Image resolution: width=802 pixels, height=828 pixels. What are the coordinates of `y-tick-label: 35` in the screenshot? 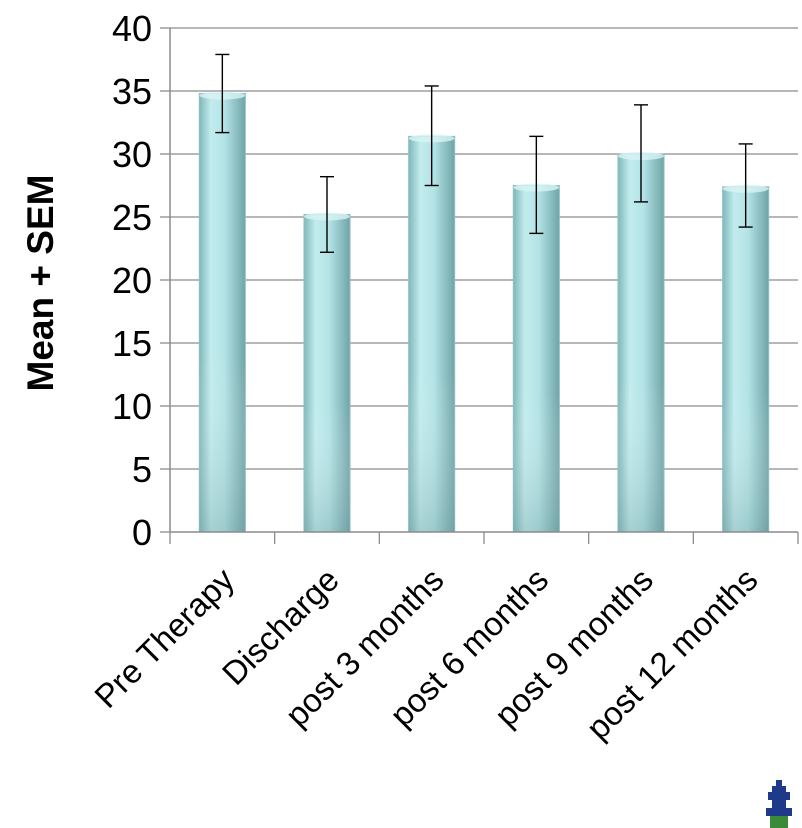 It's located at (132, 91).